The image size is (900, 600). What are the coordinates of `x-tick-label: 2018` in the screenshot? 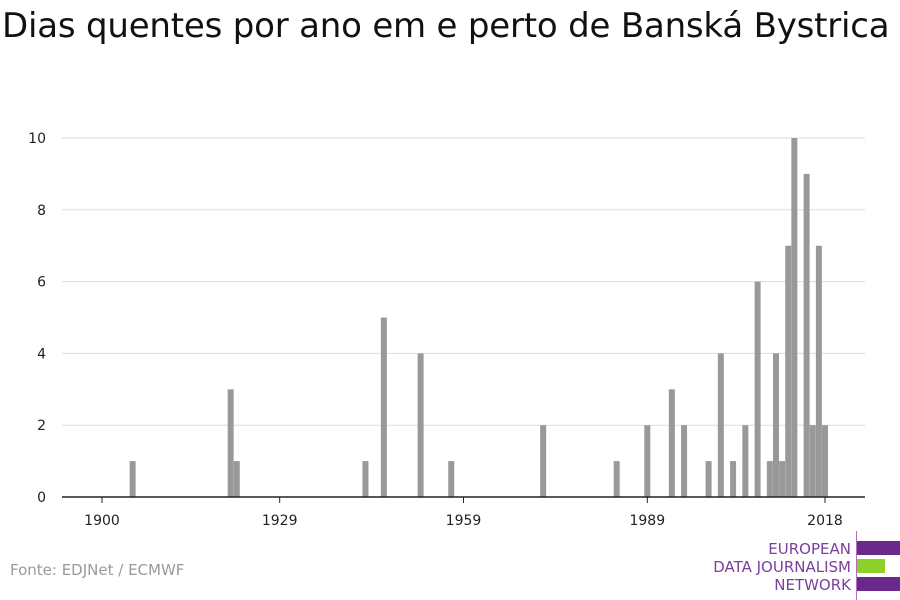 It's located at (825, 521).